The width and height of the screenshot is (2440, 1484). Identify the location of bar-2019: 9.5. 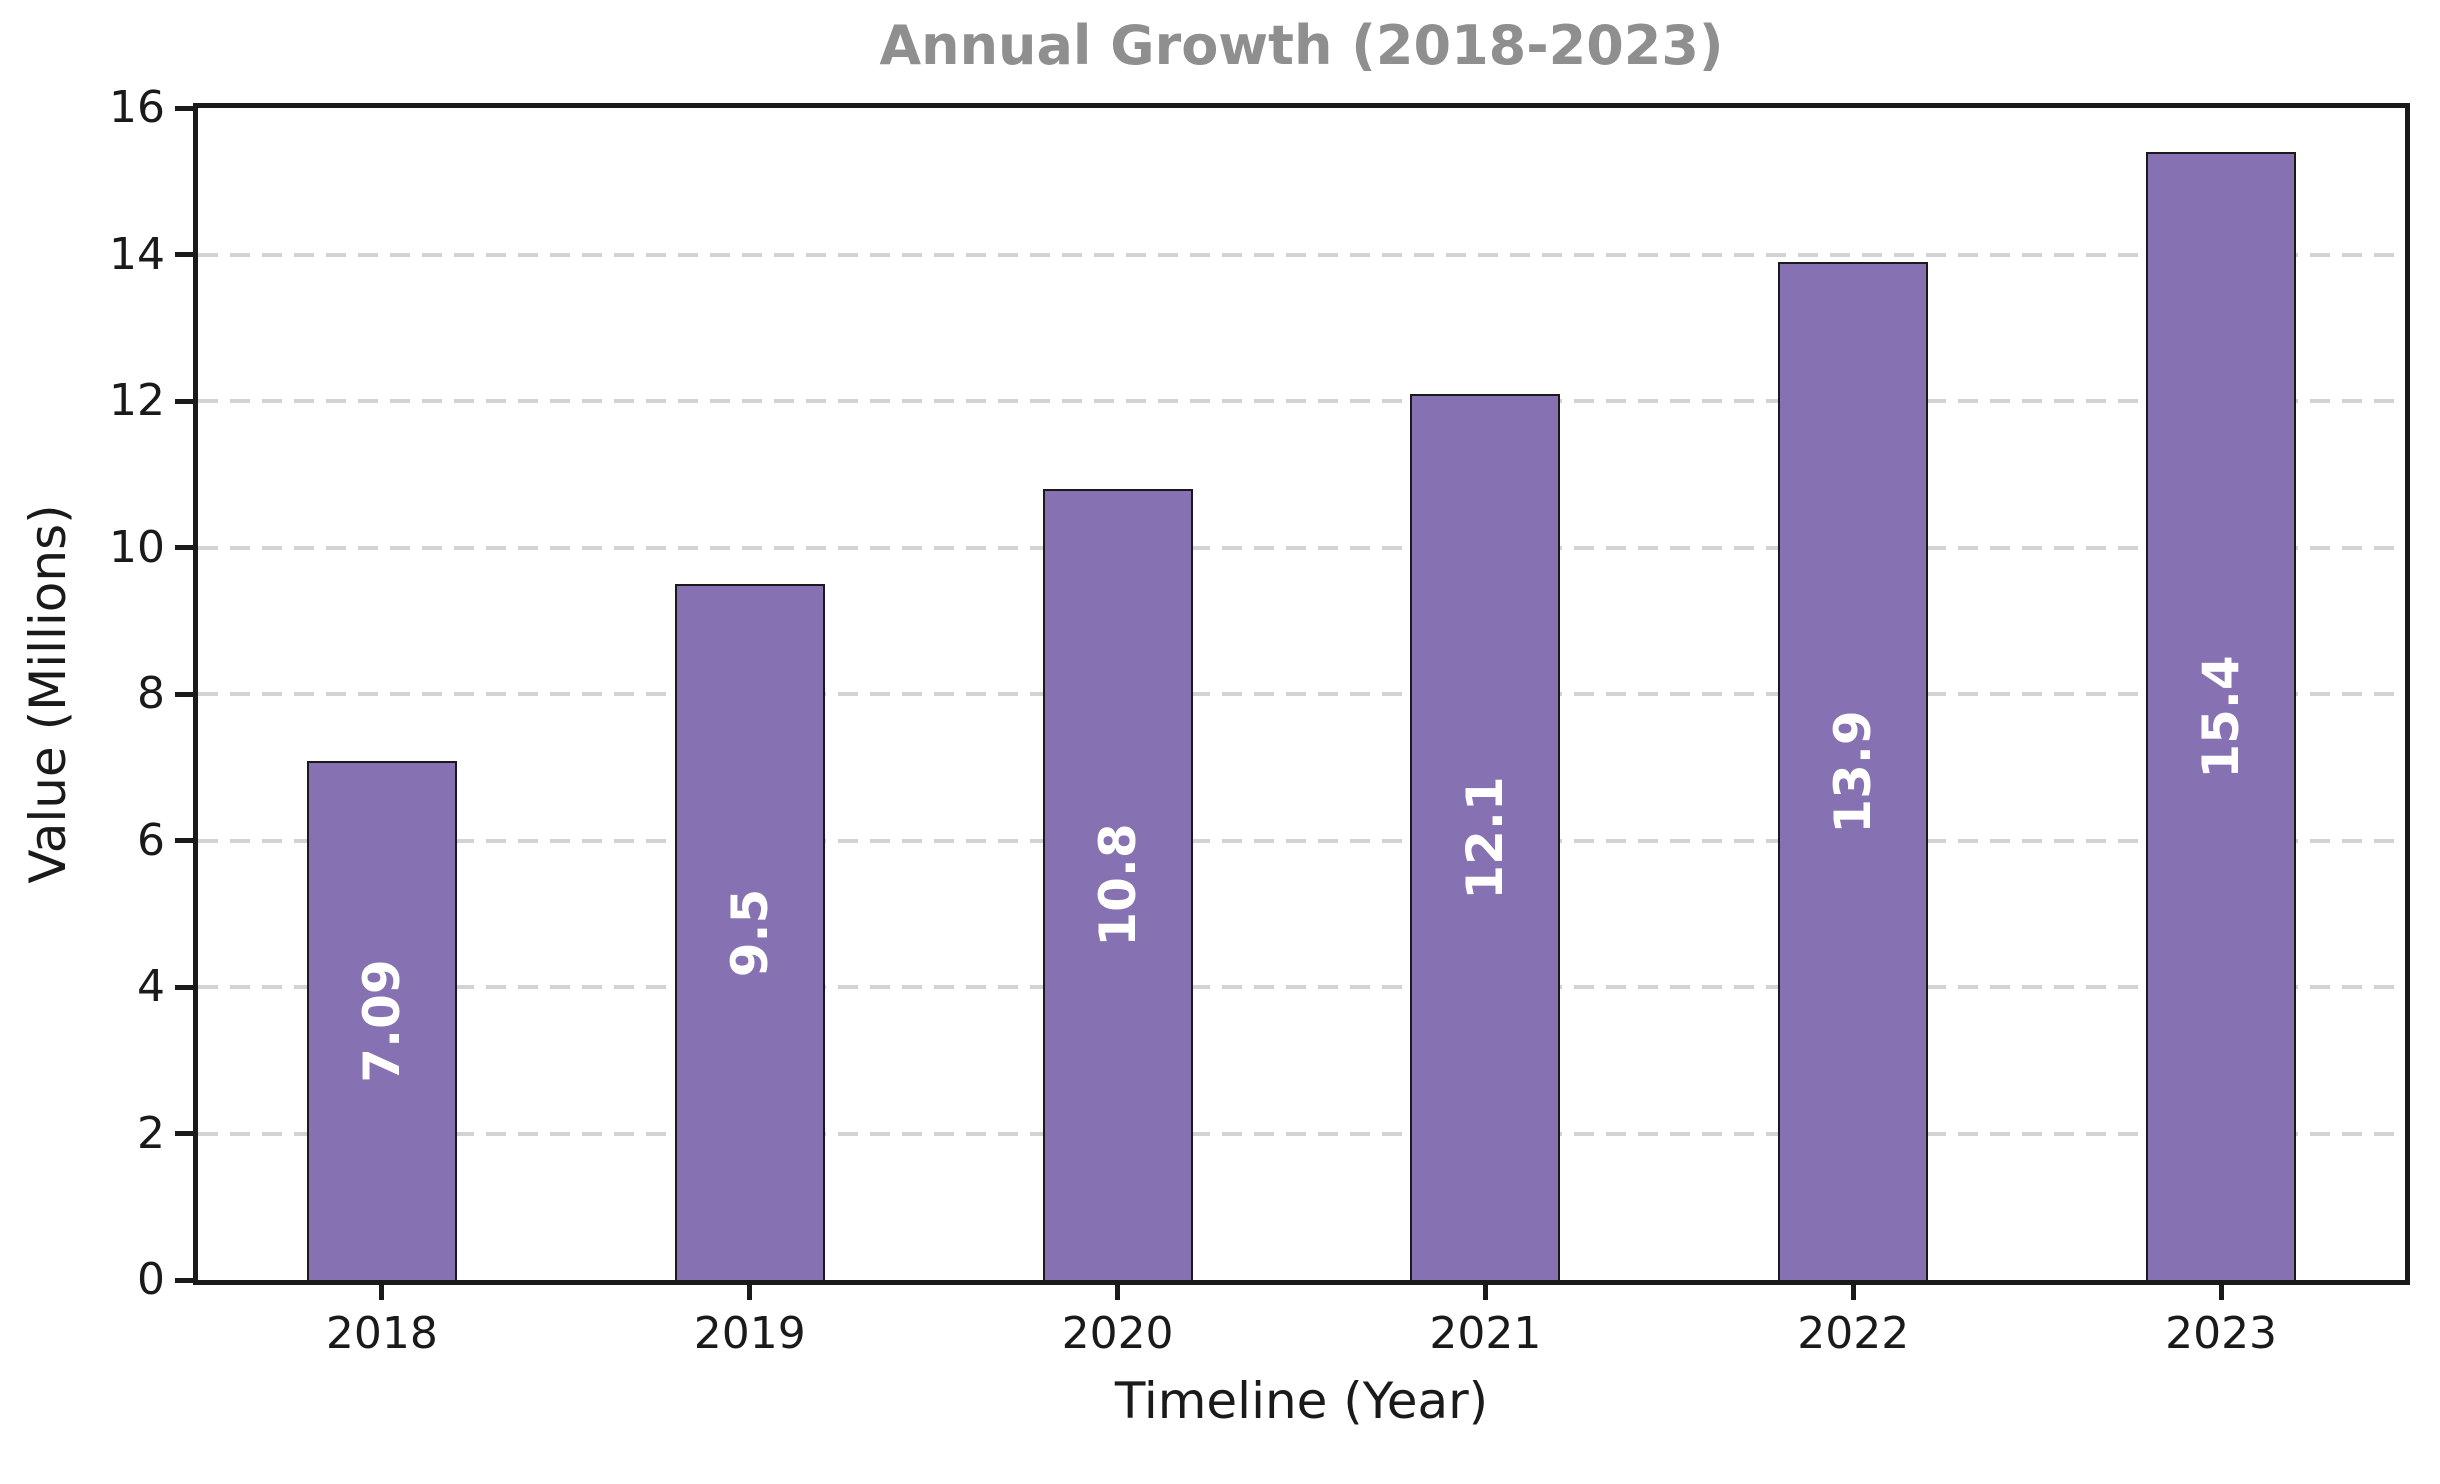
(749, 932).